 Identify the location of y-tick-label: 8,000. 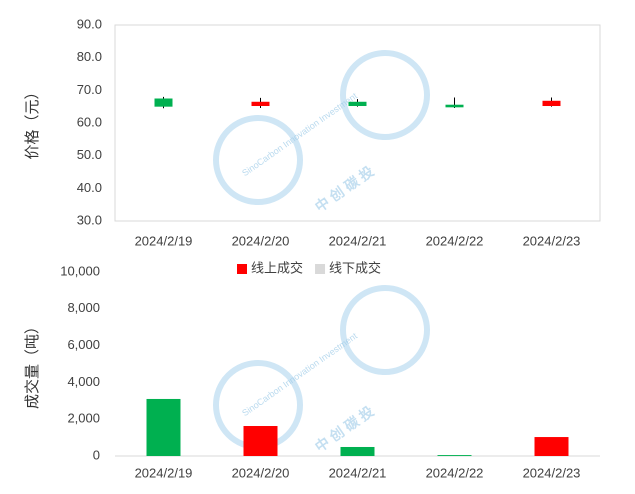
(83, 307).